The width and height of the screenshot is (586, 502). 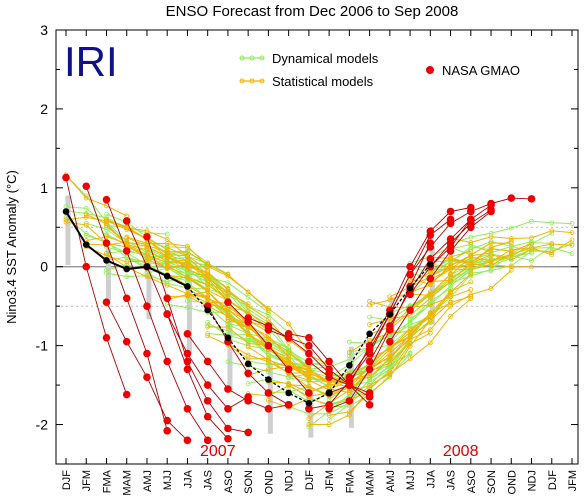 I want to click on x-tick-label: FMA, so click(x=107, y=481).